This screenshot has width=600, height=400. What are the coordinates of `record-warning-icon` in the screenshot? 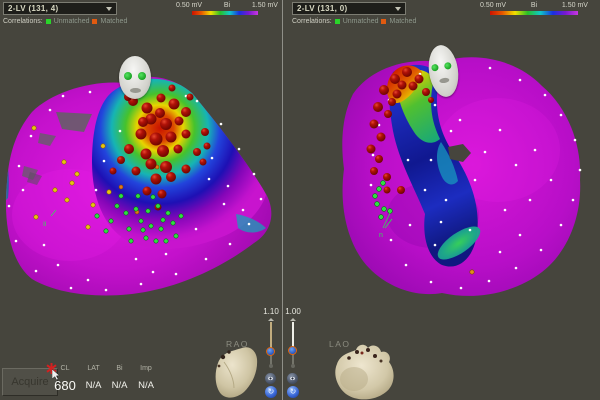 It's located at (51, 368).